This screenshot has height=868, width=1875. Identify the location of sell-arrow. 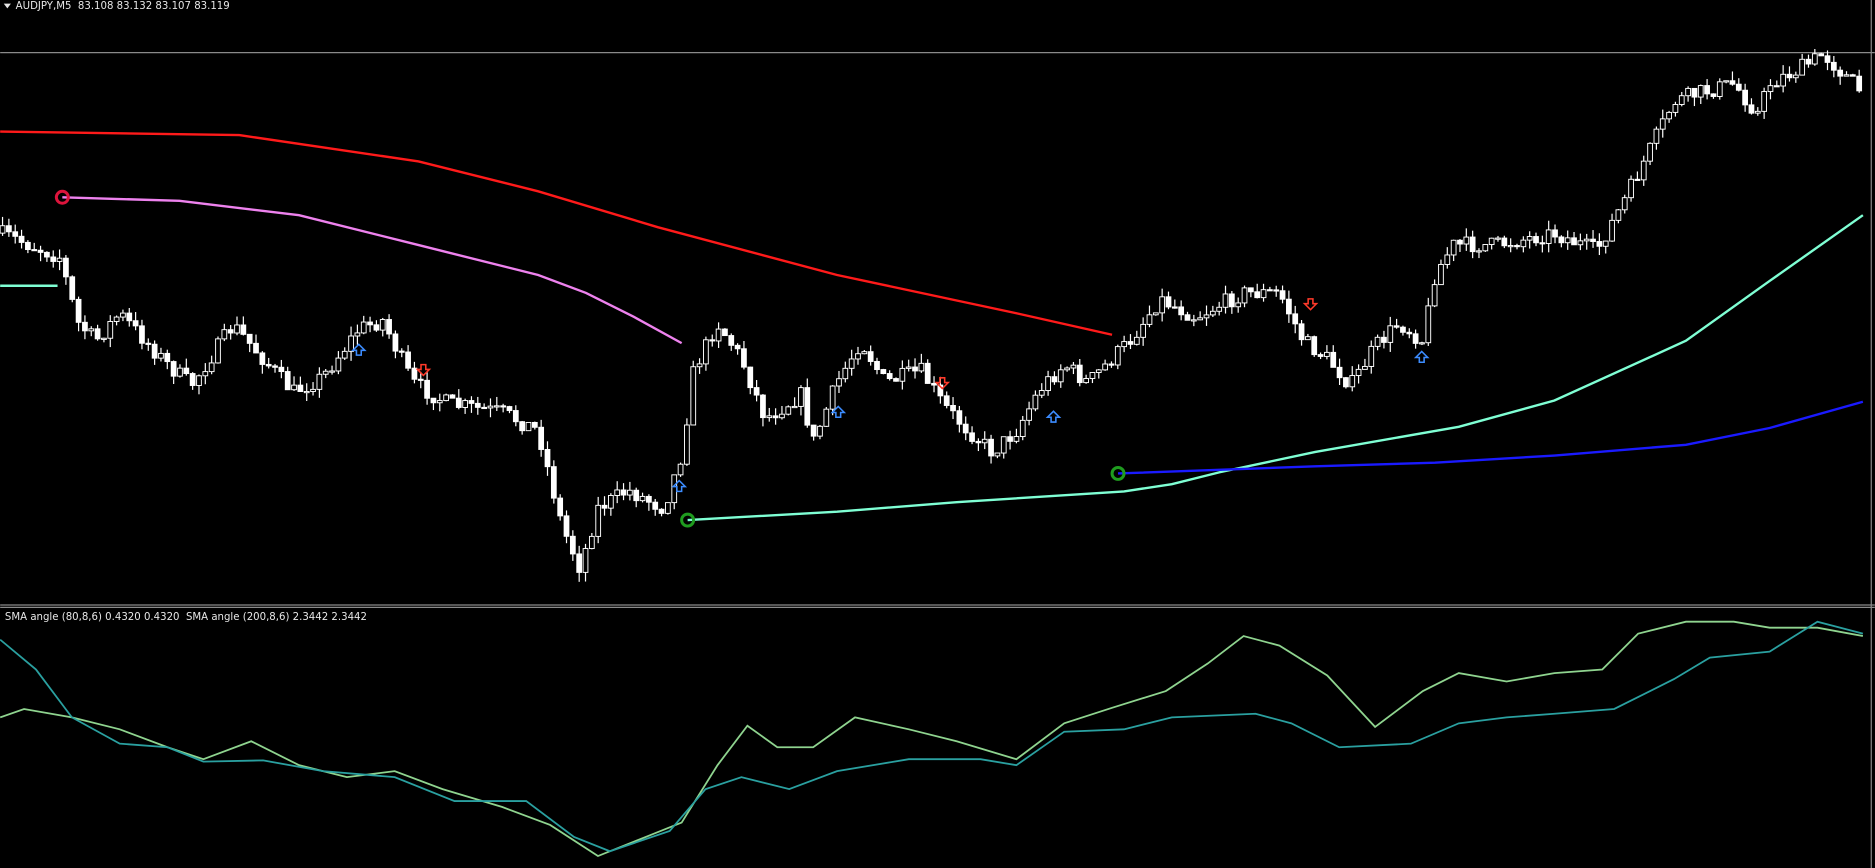
(942, 383).